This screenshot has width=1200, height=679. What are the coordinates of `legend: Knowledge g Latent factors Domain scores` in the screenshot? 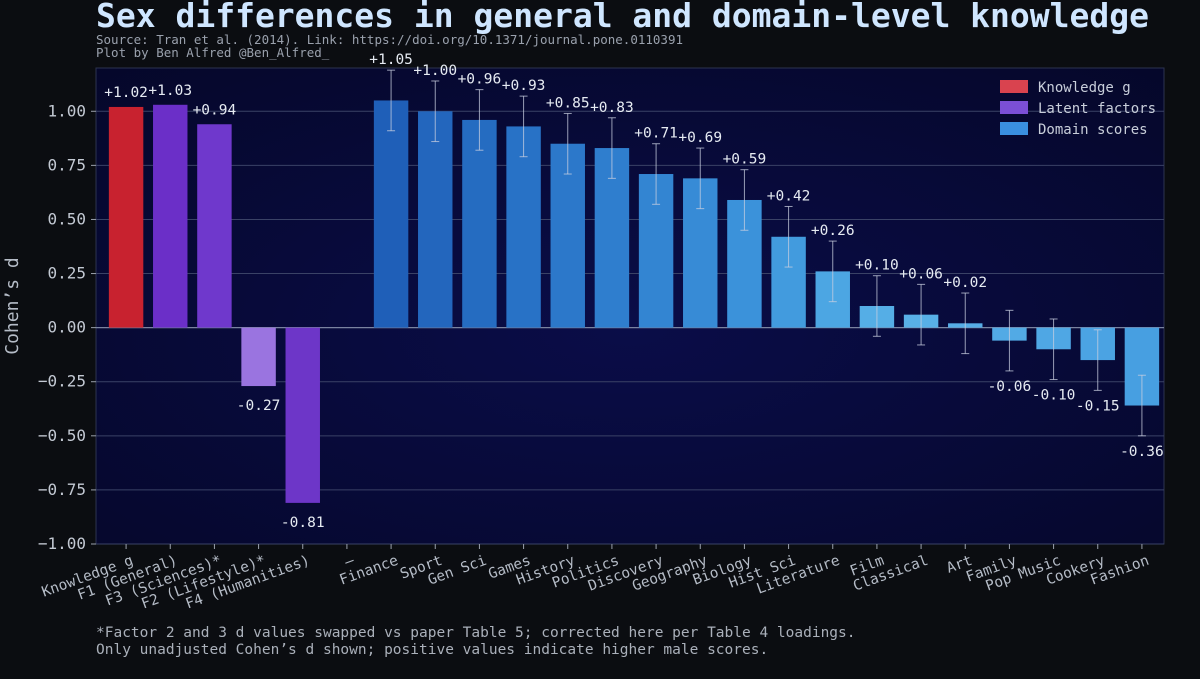 It's located at (1078, 109).